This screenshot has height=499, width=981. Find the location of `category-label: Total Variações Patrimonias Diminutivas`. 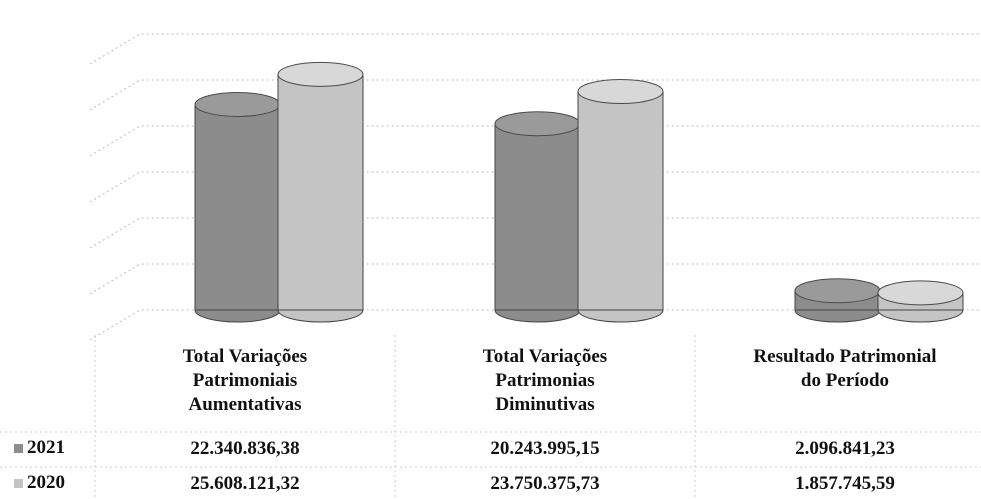

category-label: Total Variações Patrimonias Diminutivas is located at coordinates (545, 380).